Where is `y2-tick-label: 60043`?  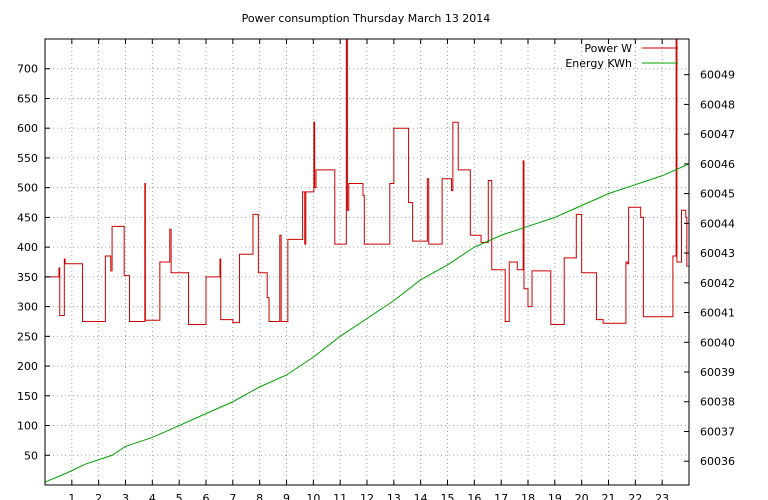 y2-tick-label: 60043 is located at coordinates (717, 253).